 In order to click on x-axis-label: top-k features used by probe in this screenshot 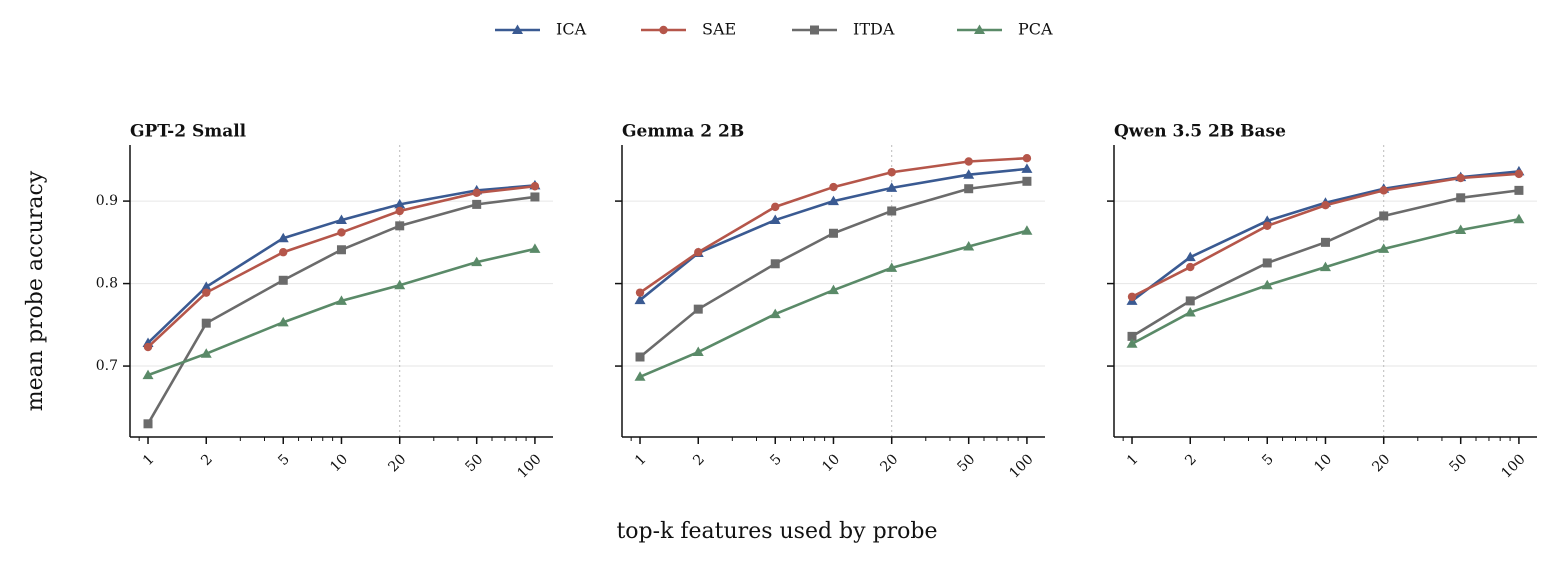, I will do `click(776, 531)`.